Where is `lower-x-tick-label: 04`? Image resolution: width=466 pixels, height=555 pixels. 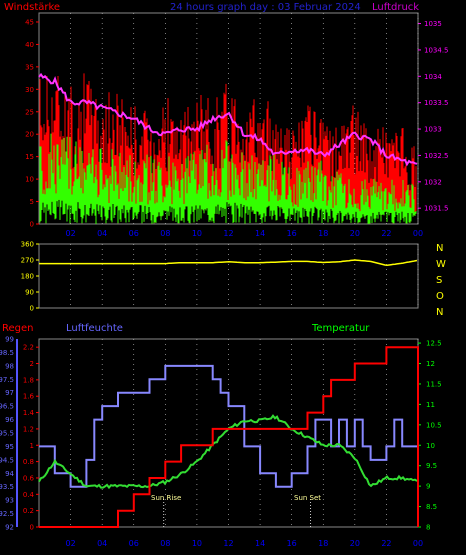 lower-x-tick-label: 04 is located at coordinates (102, 543).